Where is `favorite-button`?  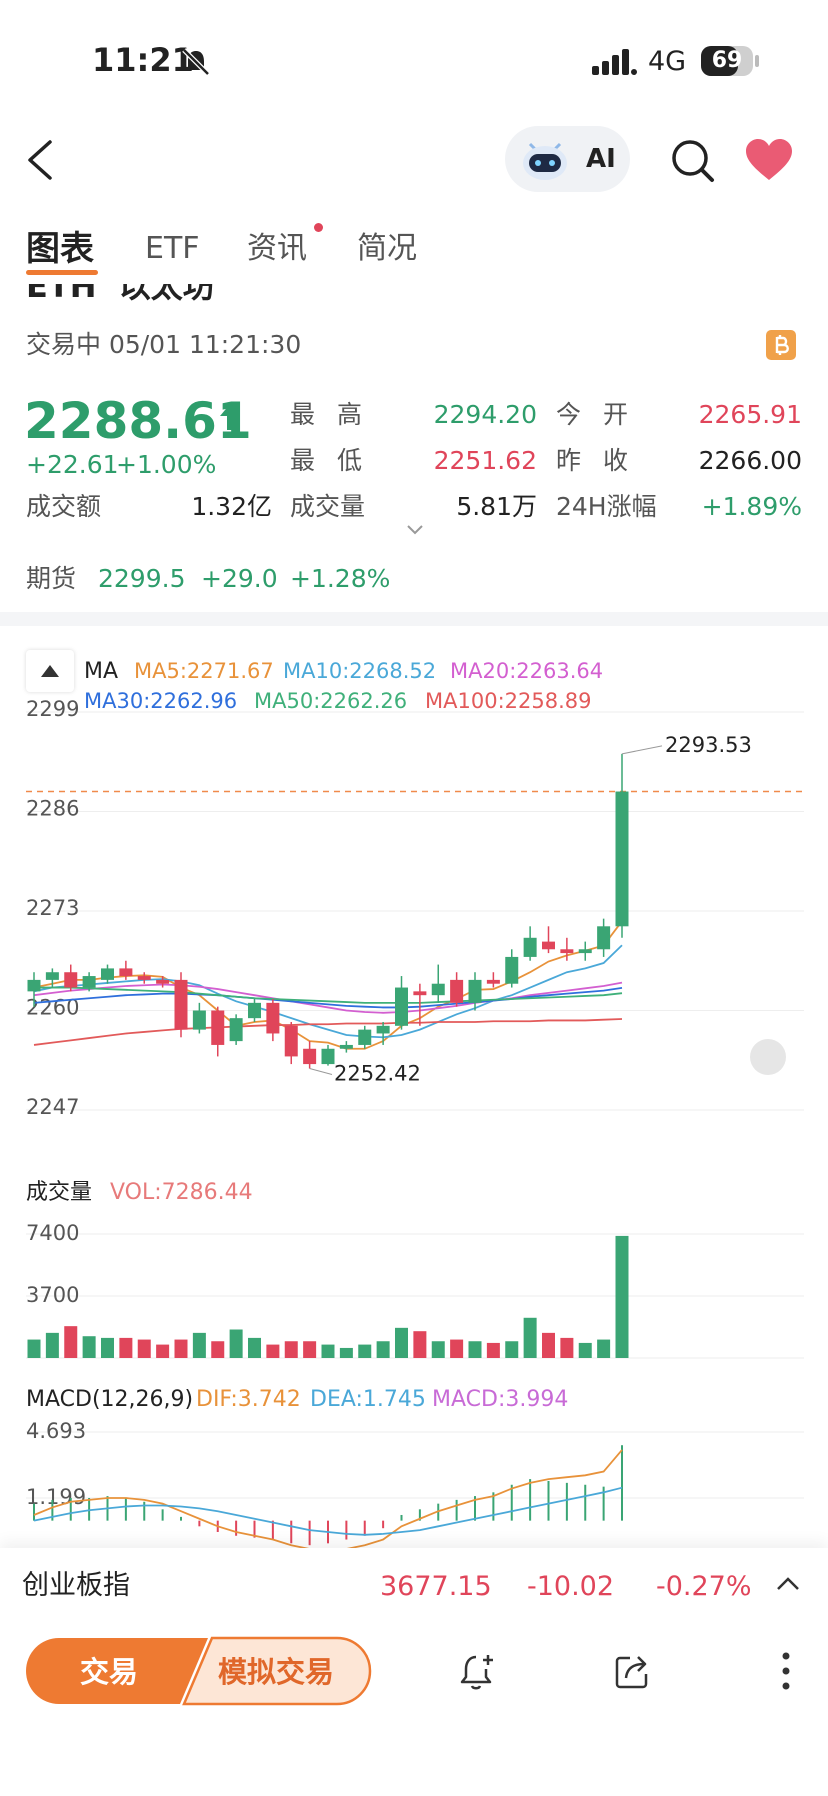
favorite-button is located at coordinates (769, 160).